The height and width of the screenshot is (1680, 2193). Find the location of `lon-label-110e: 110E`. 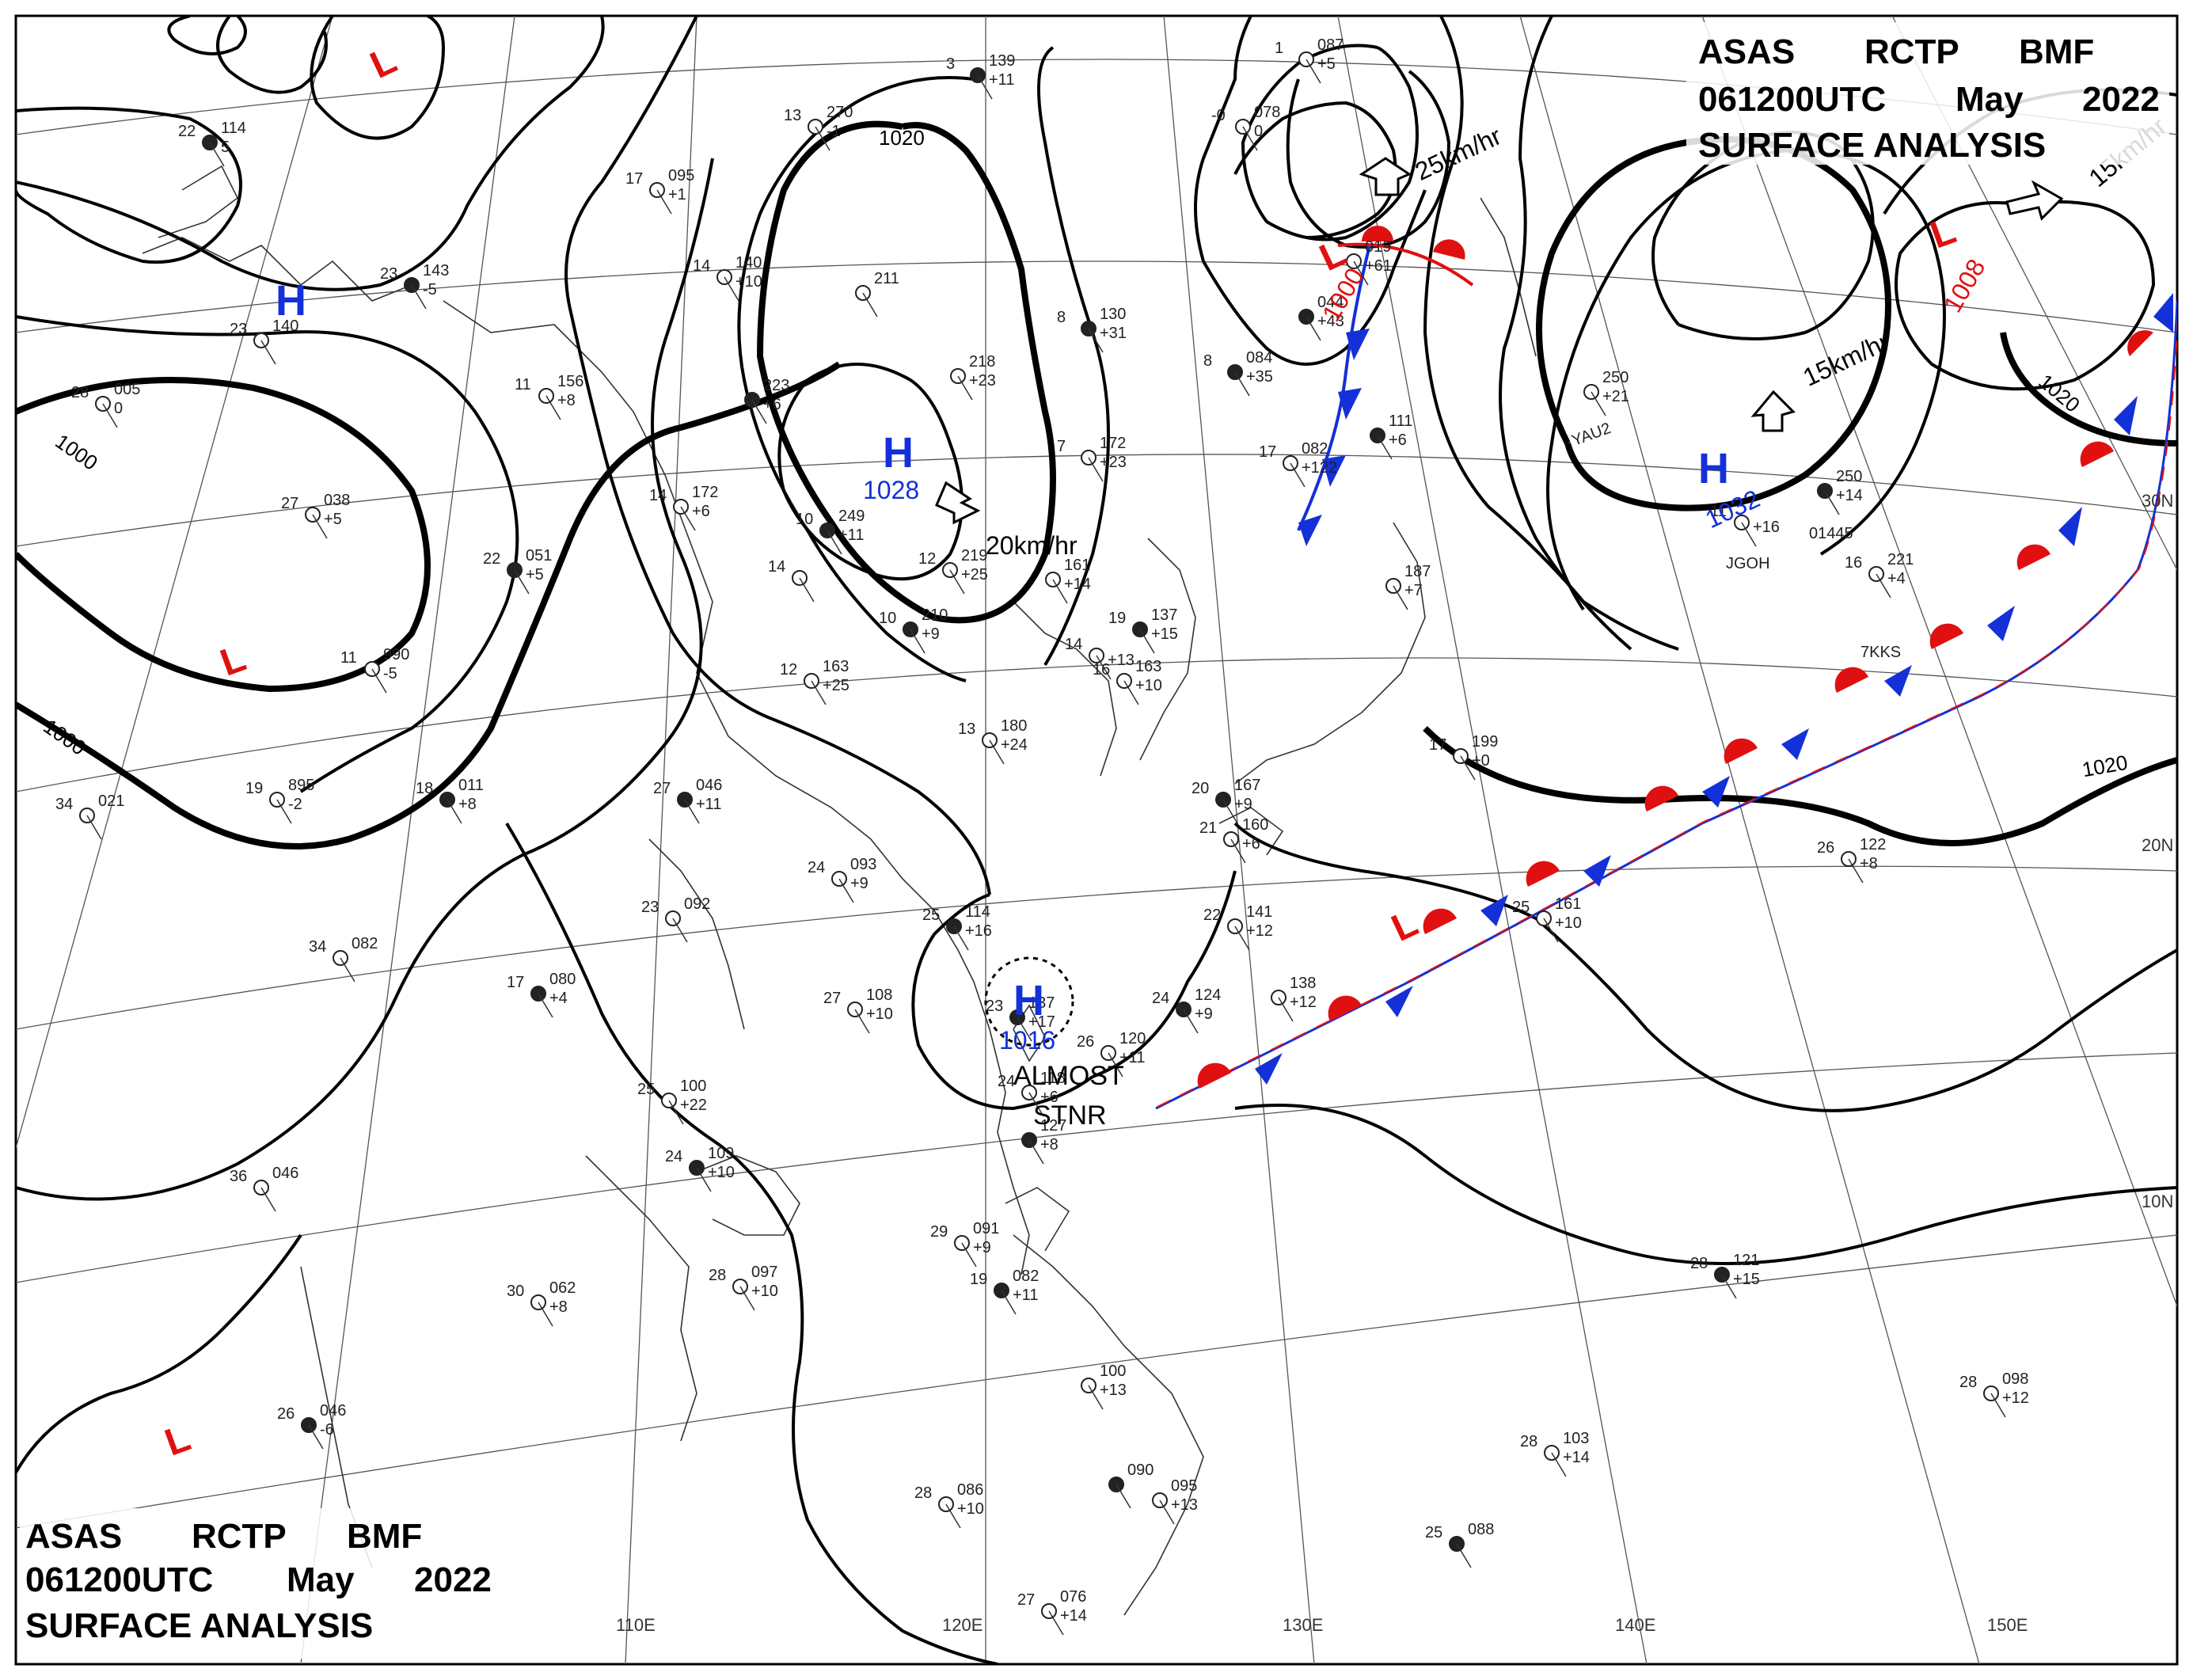

lon-label-110e: 110E is located at coordinates (636, 1625).